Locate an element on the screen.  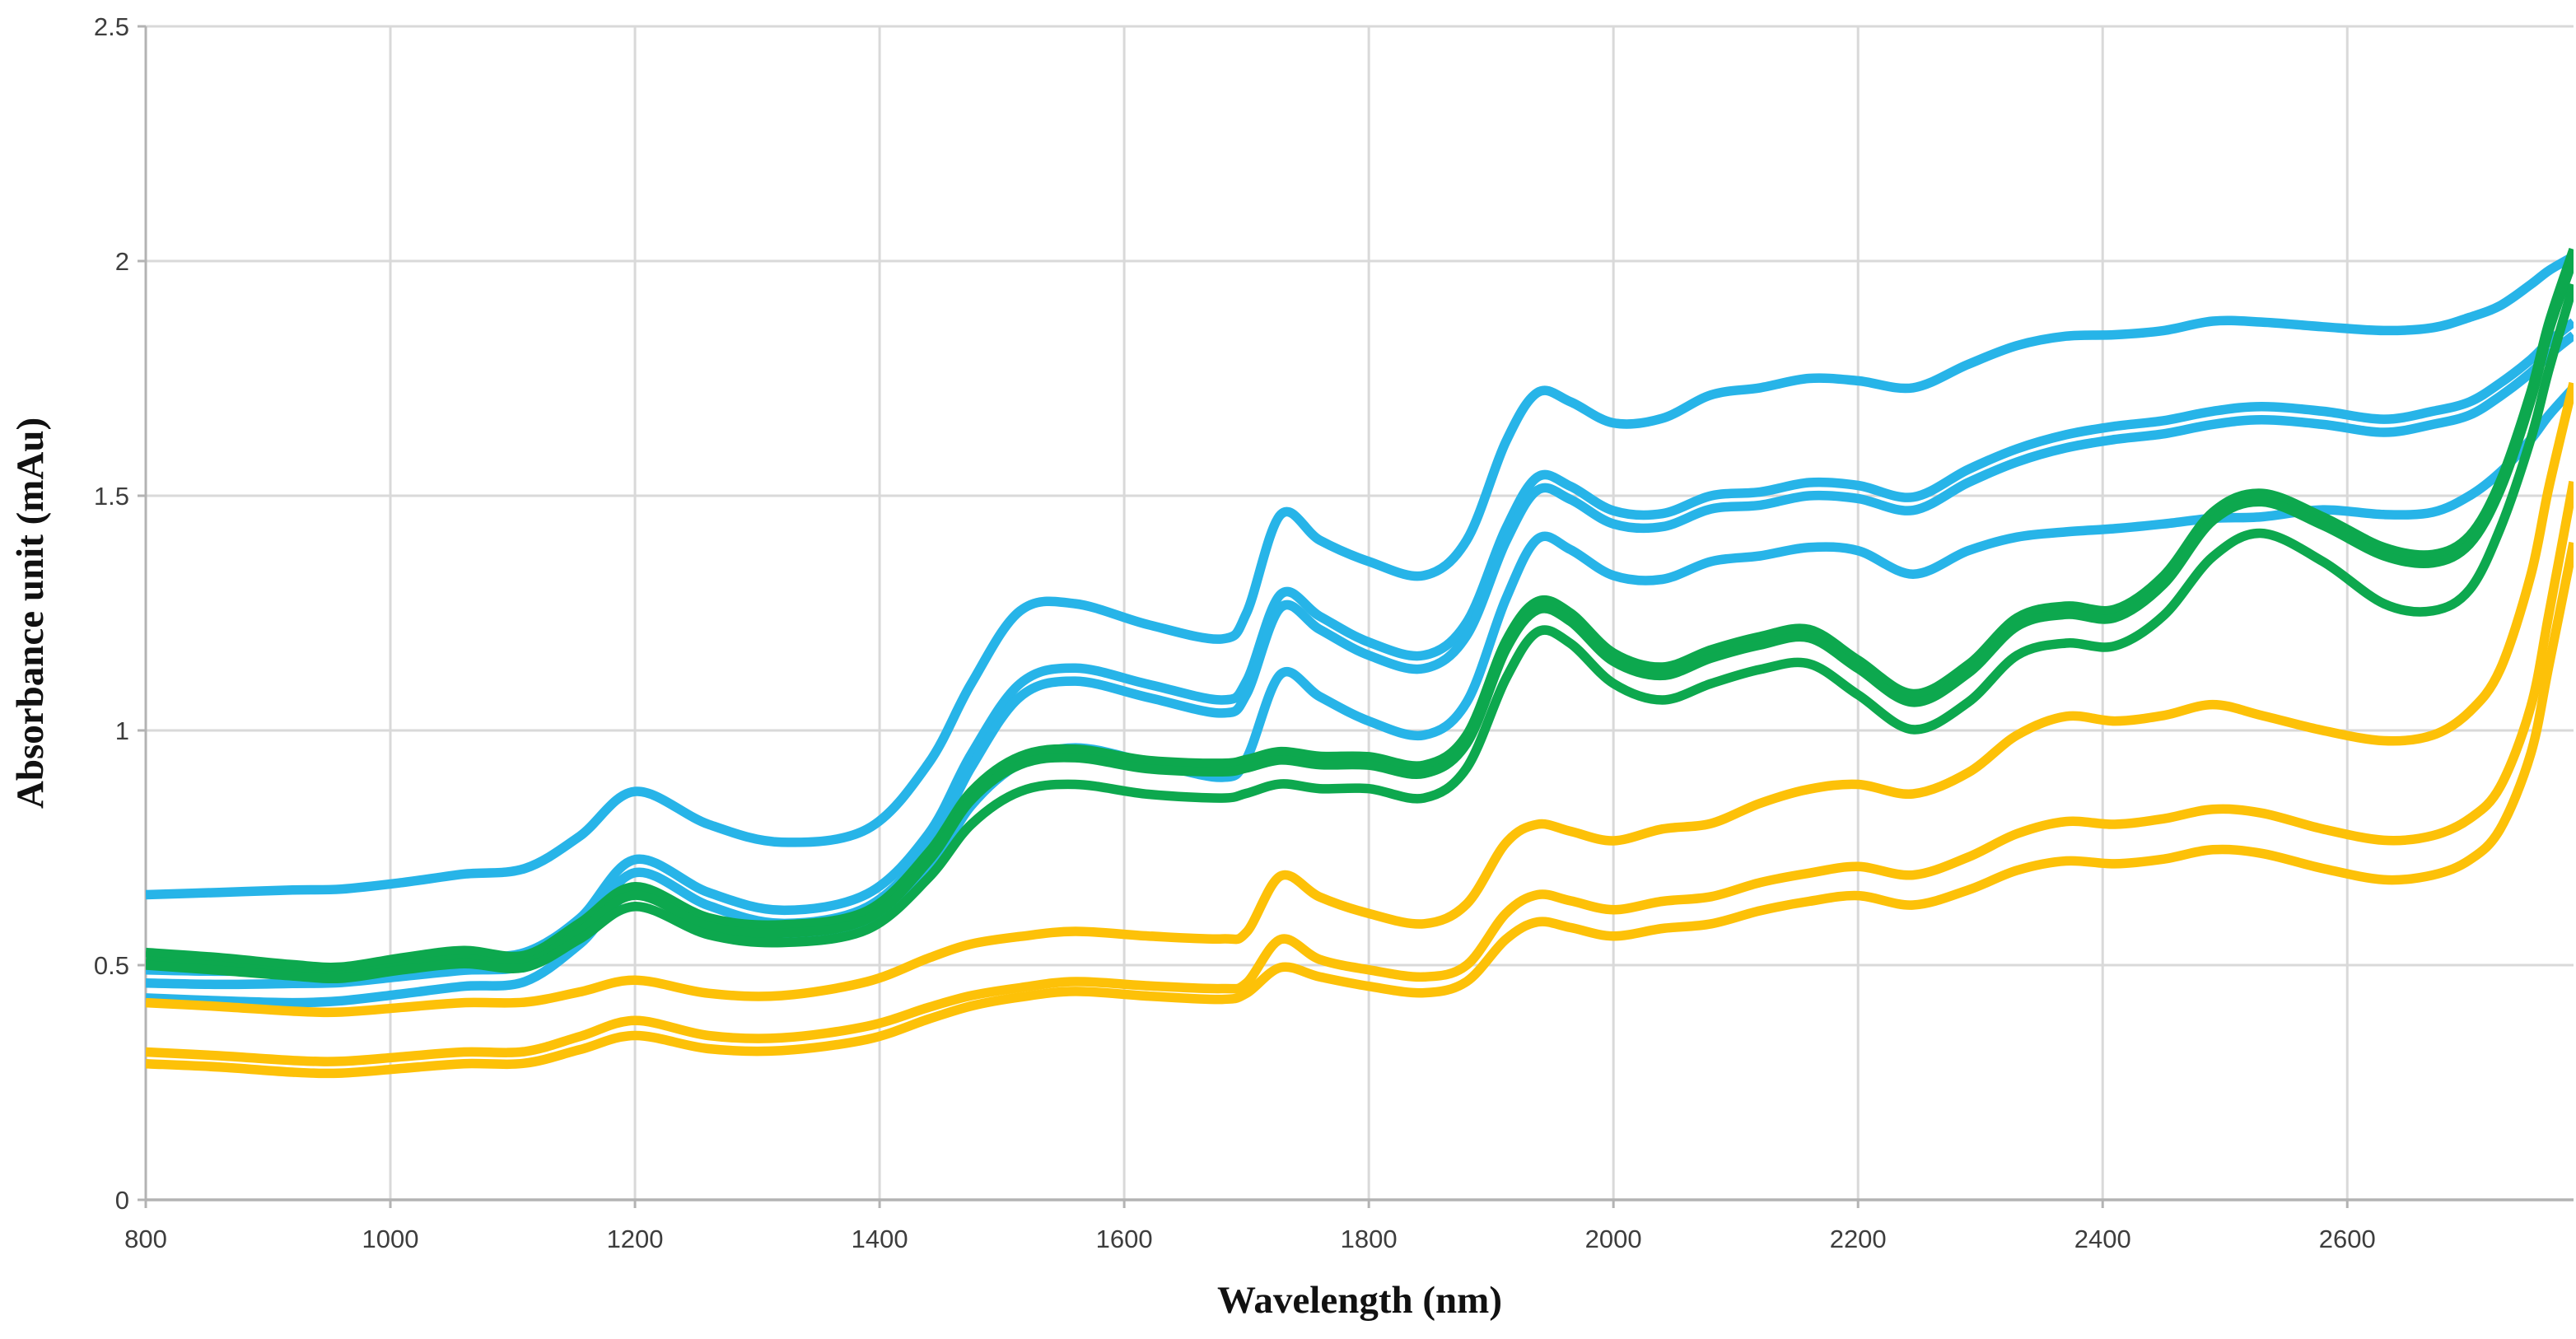
y-tick-label: 0.5 is located at coordinates (111, 965).